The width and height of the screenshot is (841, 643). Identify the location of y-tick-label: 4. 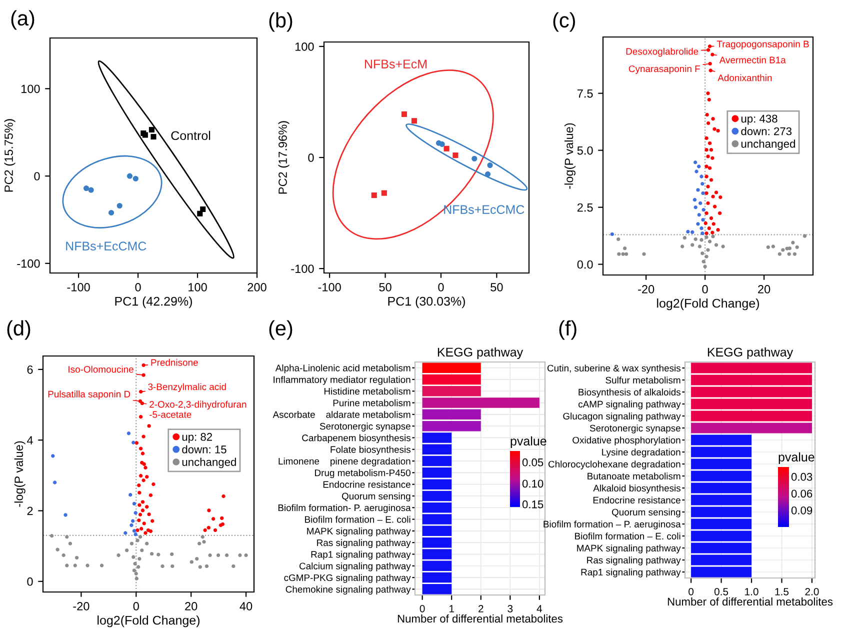
(29, 440).